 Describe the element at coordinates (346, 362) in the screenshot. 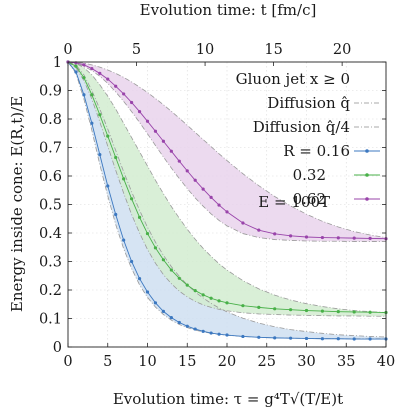

I see `x-tick-label: 35` at that location.